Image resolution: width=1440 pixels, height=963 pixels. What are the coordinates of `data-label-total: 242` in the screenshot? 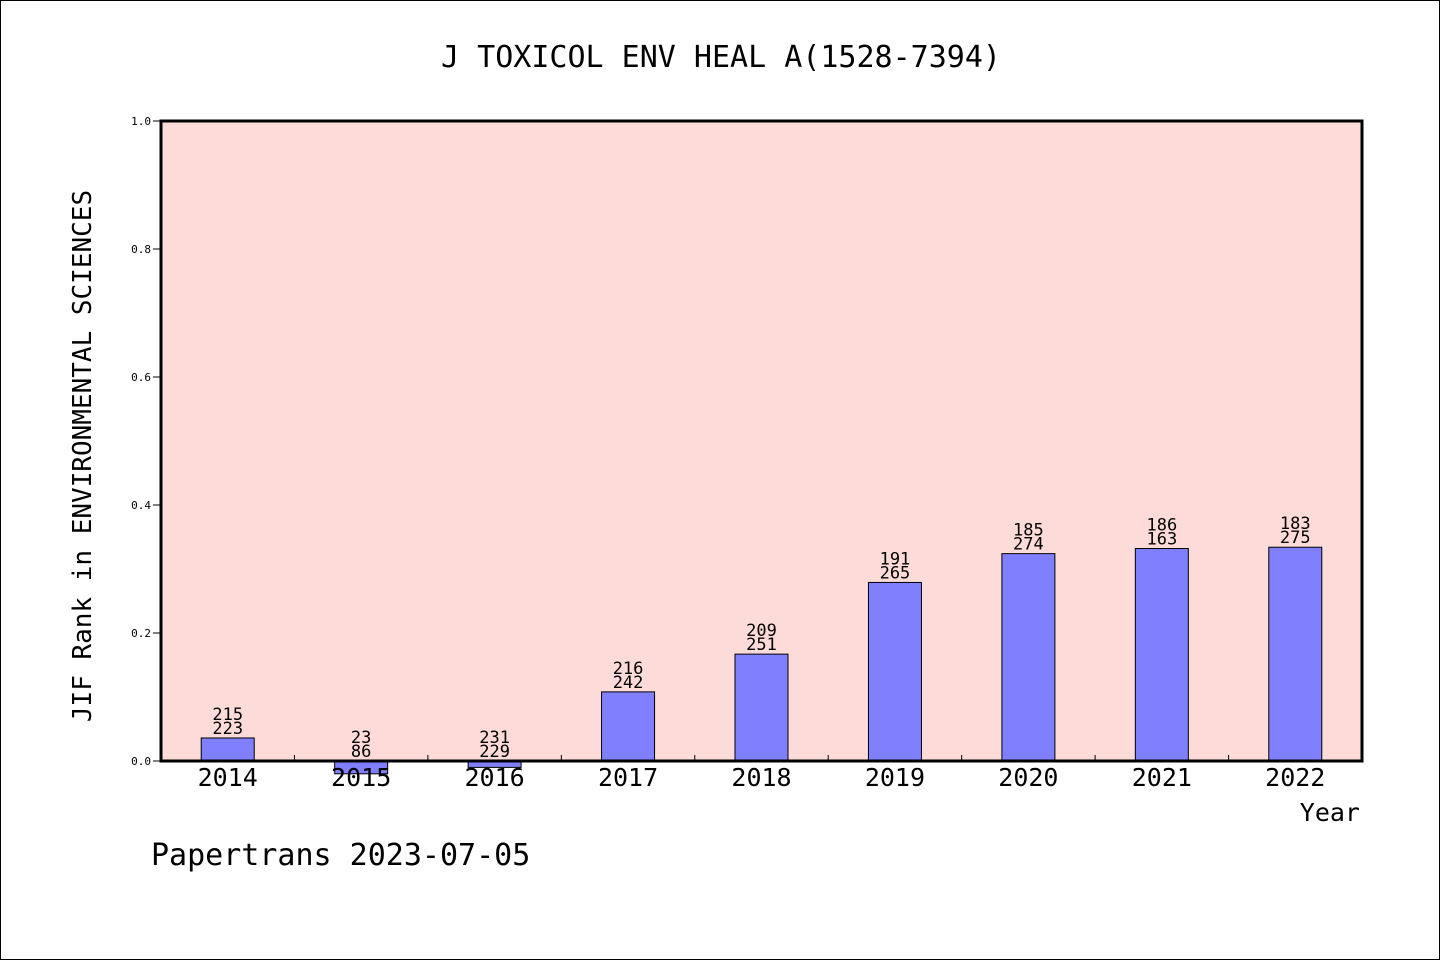 It's located at (628, 683).